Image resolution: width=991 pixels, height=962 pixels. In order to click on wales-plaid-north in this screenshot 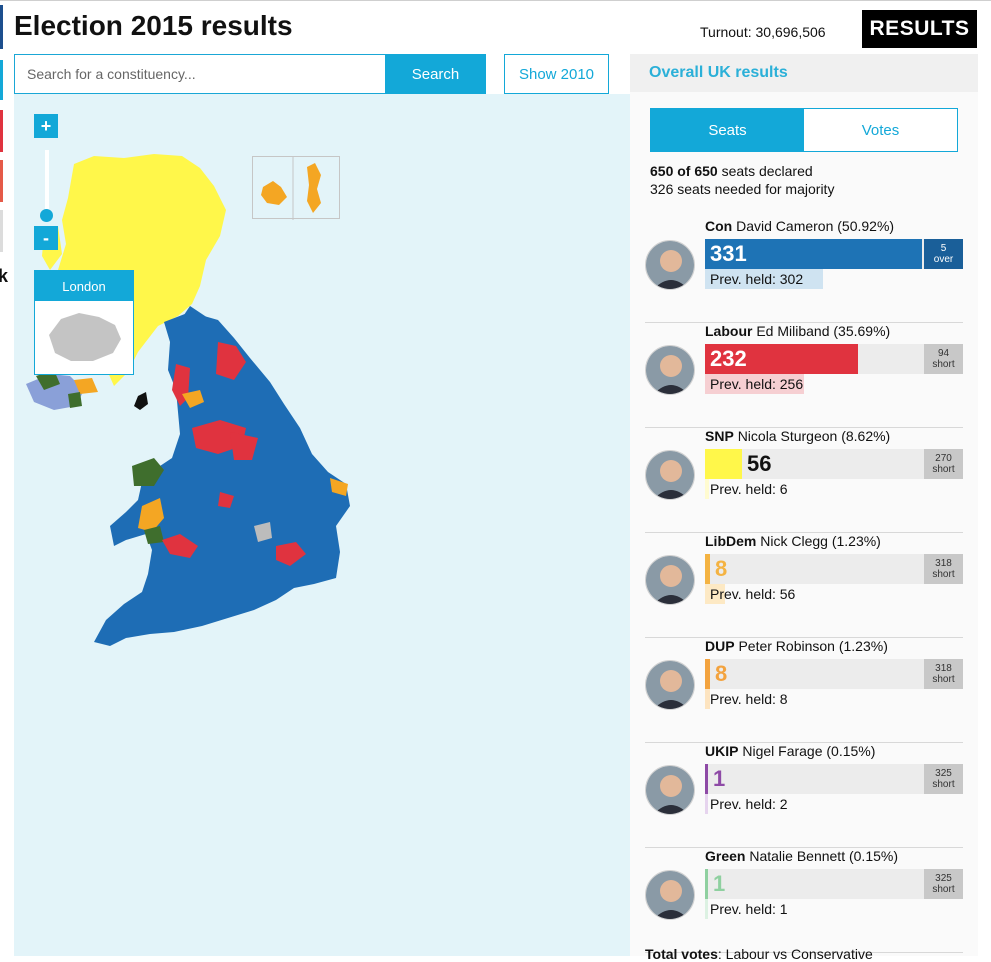, I will do `click(148, 472)`.